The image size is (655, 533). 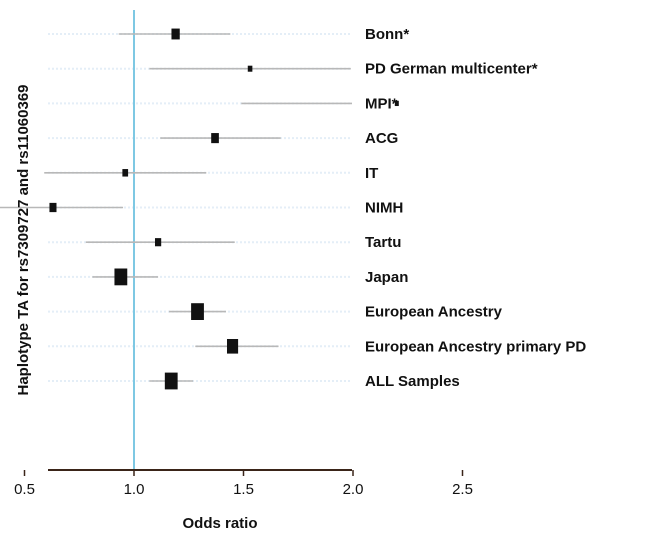 I want to click on study-label: Japan, so click(x=386, y=277).